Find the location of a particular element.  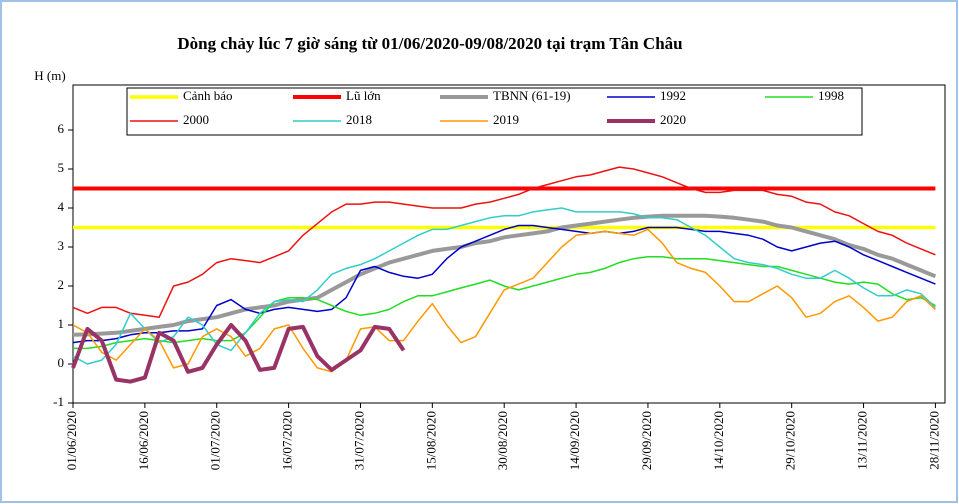

x-tick-label: 15/08/2020 is located at coordinates (430, 440).